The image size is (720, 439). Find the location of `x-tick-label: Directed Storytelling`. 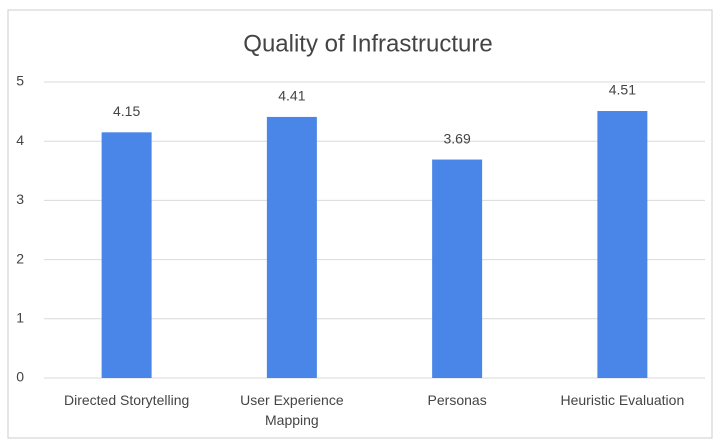

x-tick-label: Directed Storytelling is located at coordinates (126, 400).